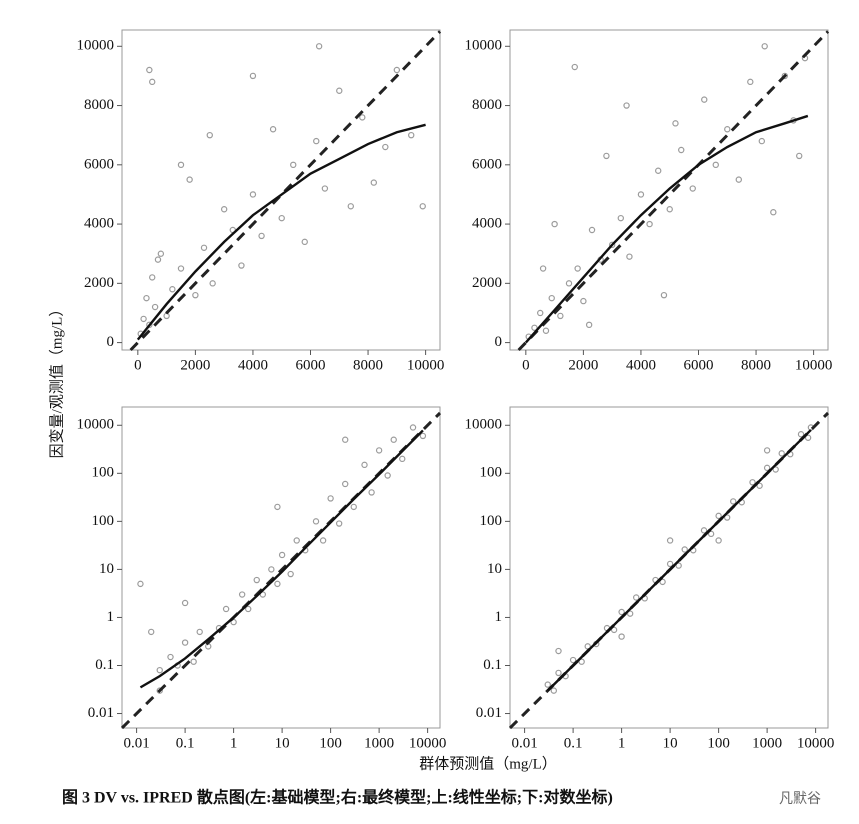 The image size is (859, 824). What do you see at coordinates (718, 743) in the screenshot?
I see `x-tick-label: 100` at bounding box center [718, 743].